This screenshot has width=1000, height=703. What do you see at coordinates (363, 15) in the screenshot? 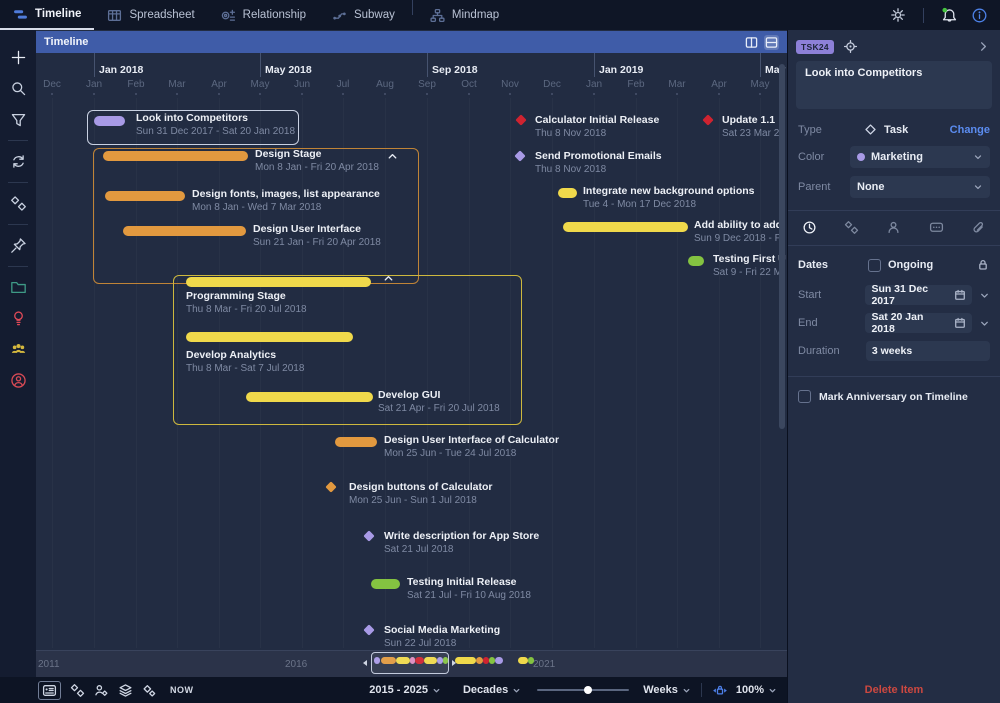
I see `tab-subway: Subway` at bounding box center [363, 15].